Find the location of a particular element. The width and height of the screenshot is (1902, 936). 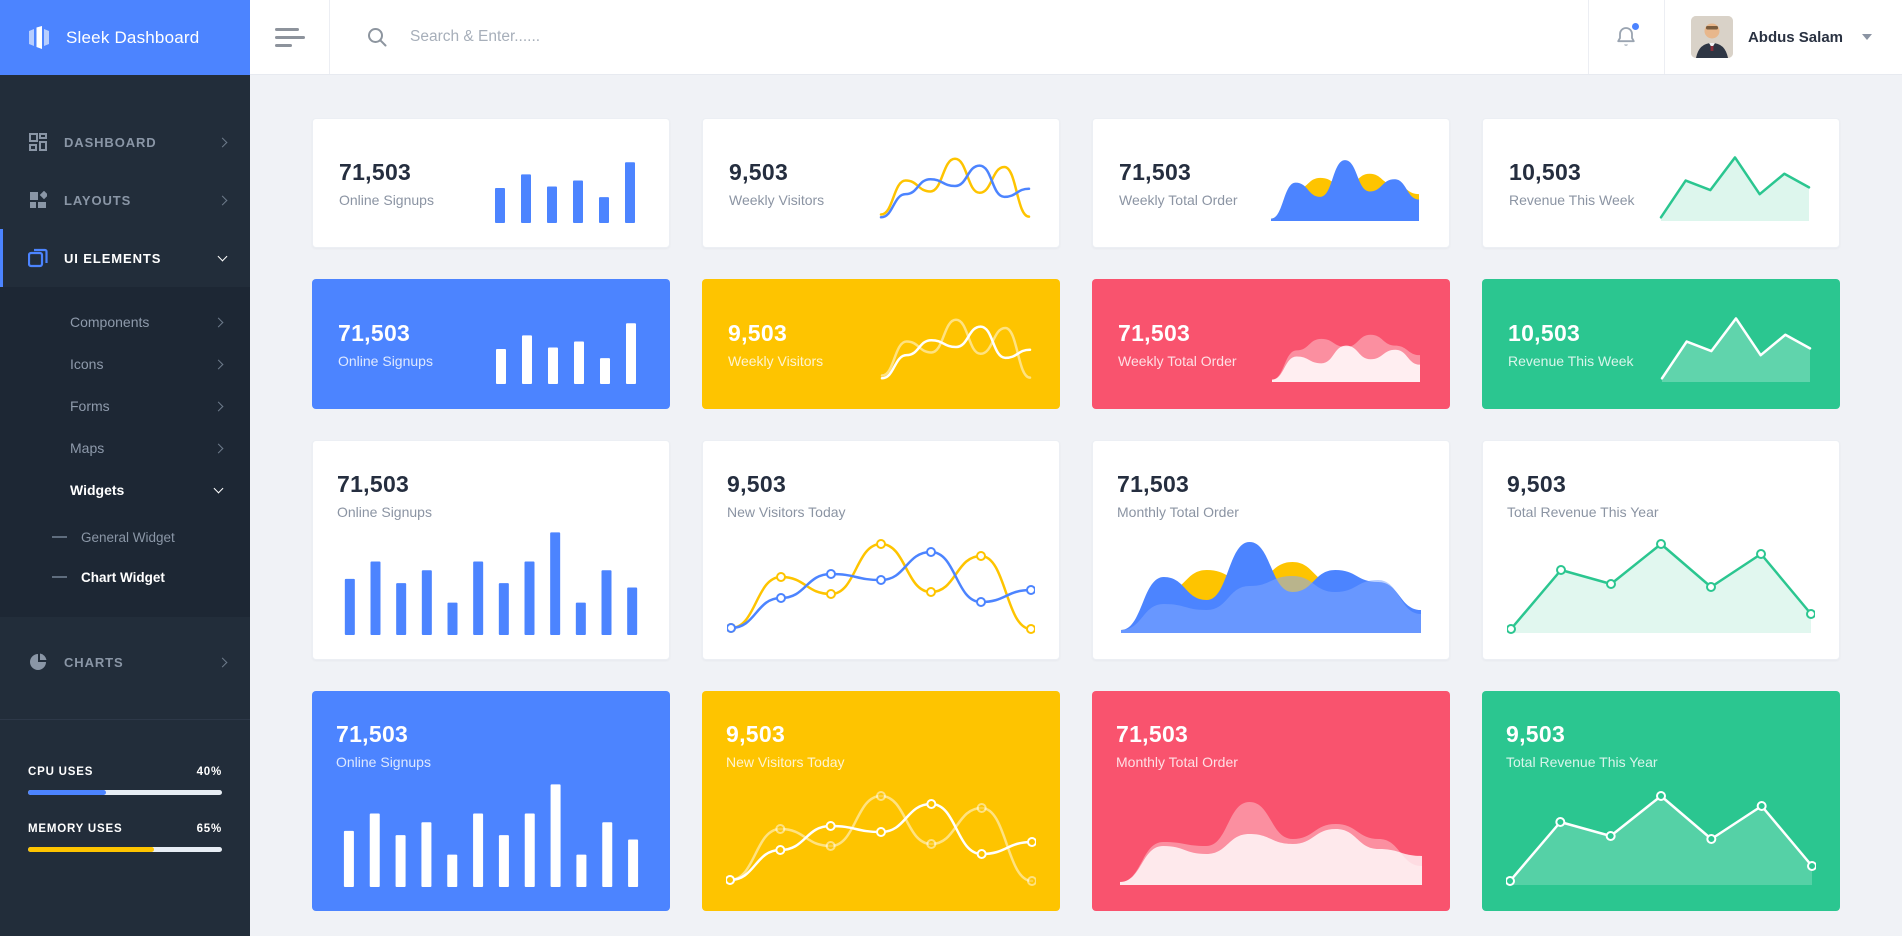

memory-usage-fill is located at coordinates (91, 849).